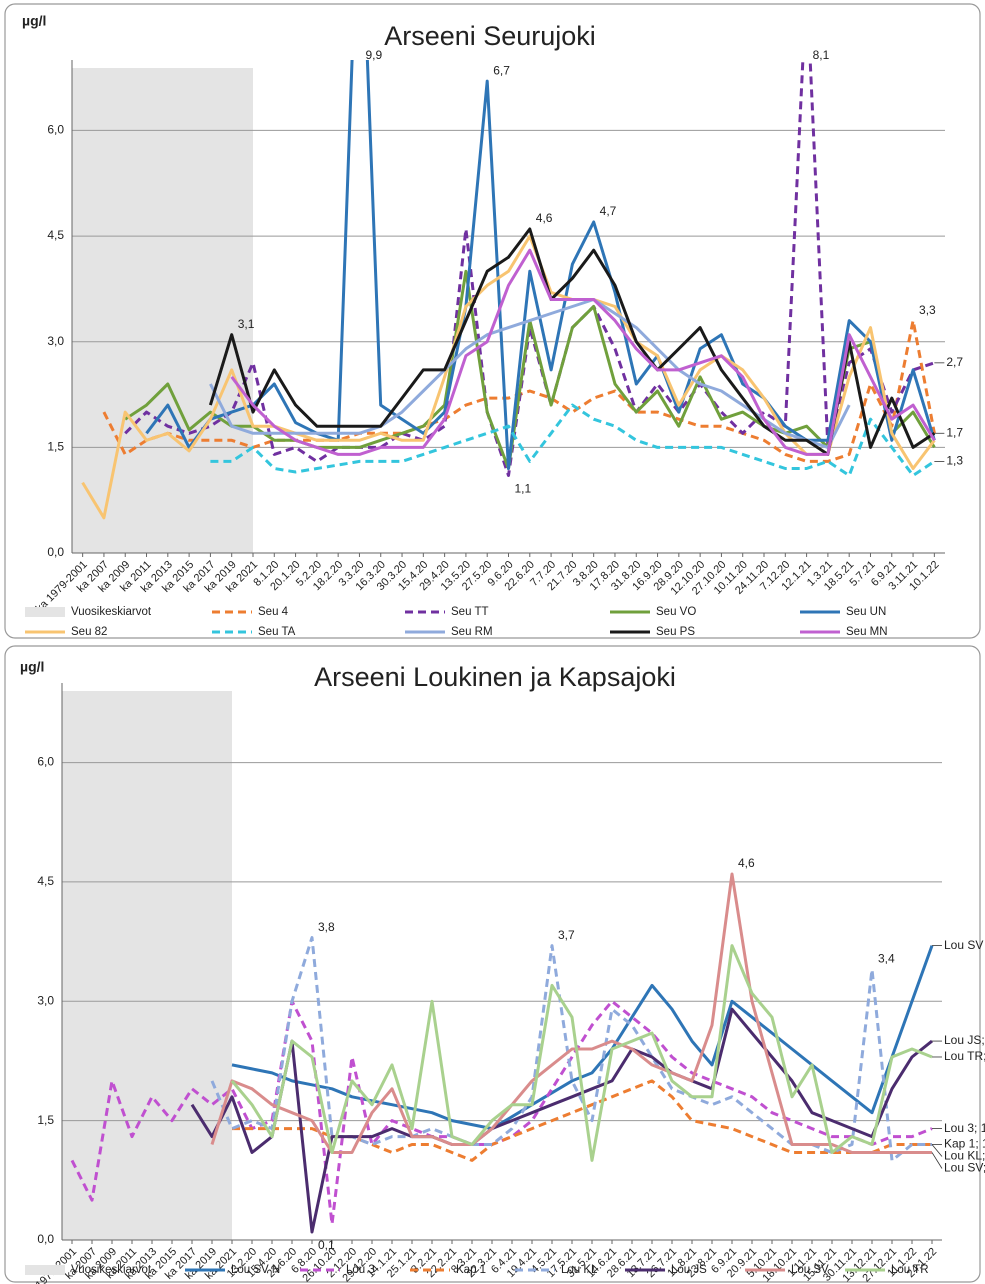  What do you see at coordinates (954, 461) in the screenshot?
I see `value-label: 1,3` at bounding box center [954, 461].